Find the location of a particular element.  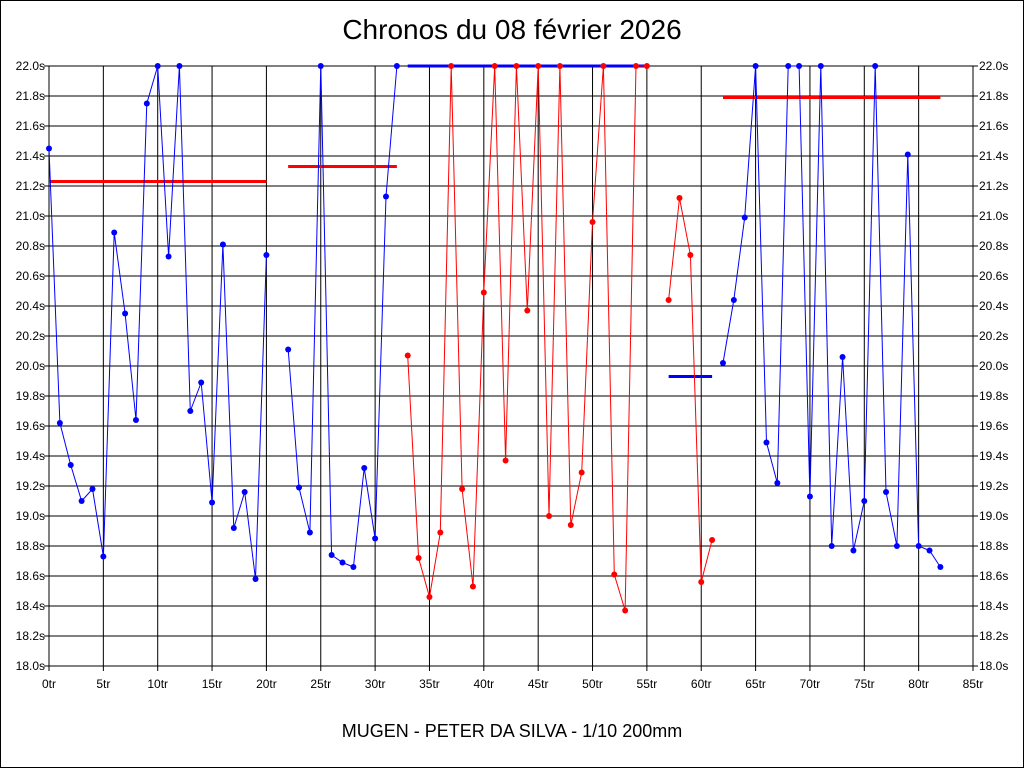

x-tick-label: 35tr is located at coordinates (429, 684).